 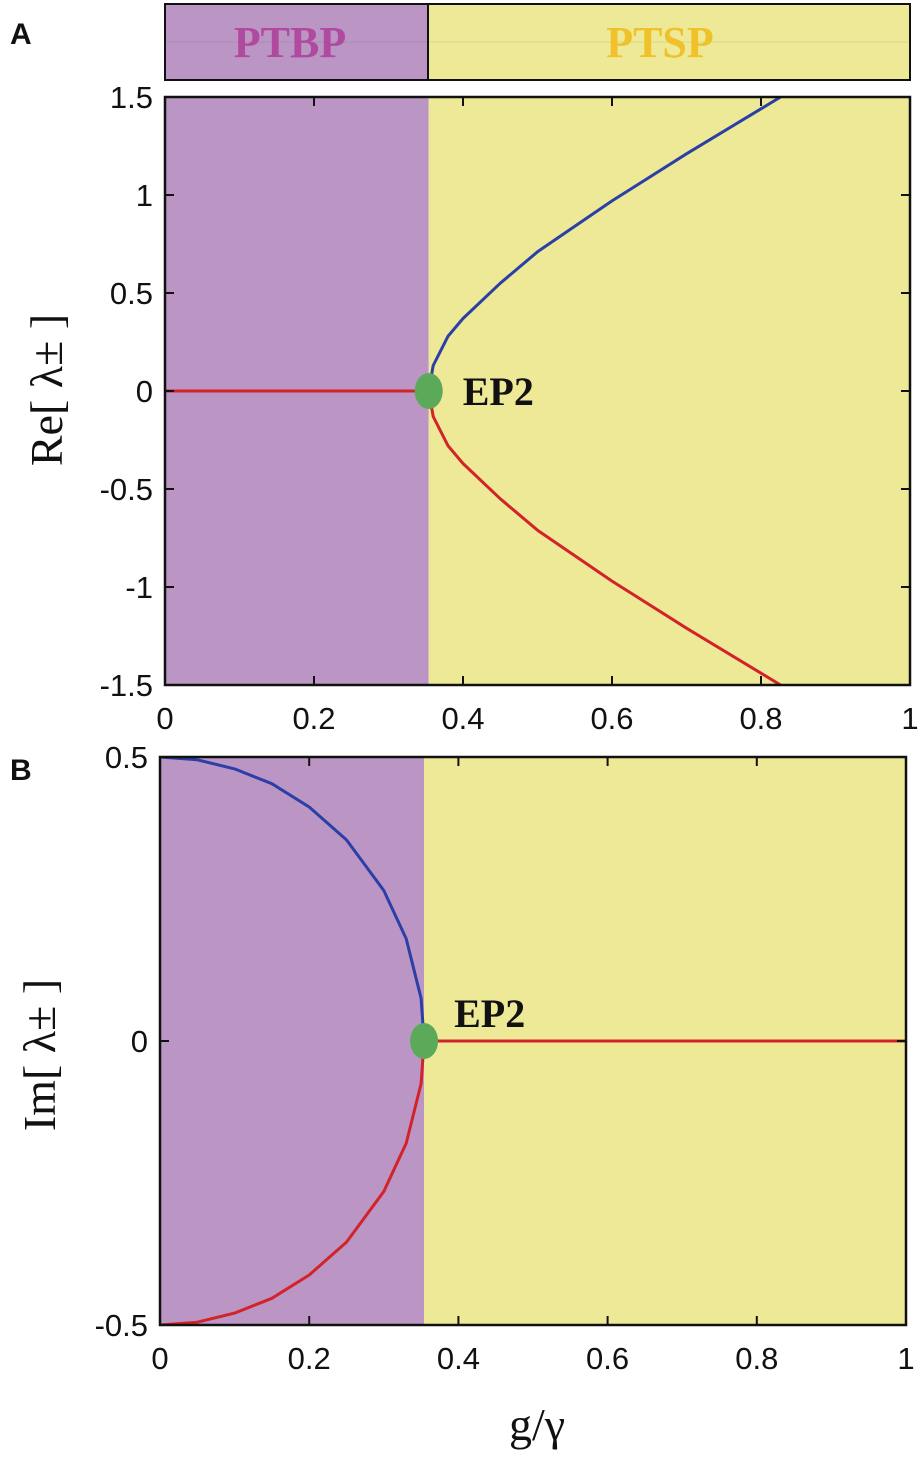 What do you see at coordinates (605, 244) in the screenshot?
I see `a-series-upper-branch` at bounding box center [605, 244].